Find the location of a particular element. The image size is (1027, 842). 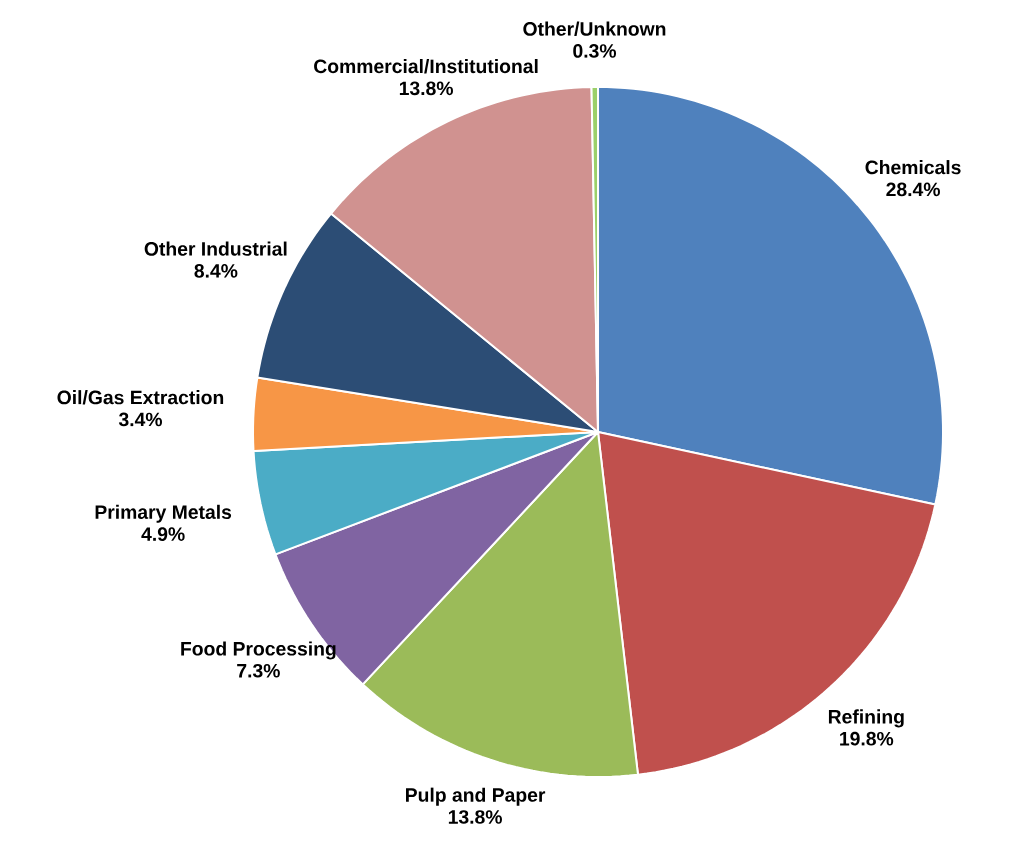

data-label: 28.4% is located at coordinates (913, 189).